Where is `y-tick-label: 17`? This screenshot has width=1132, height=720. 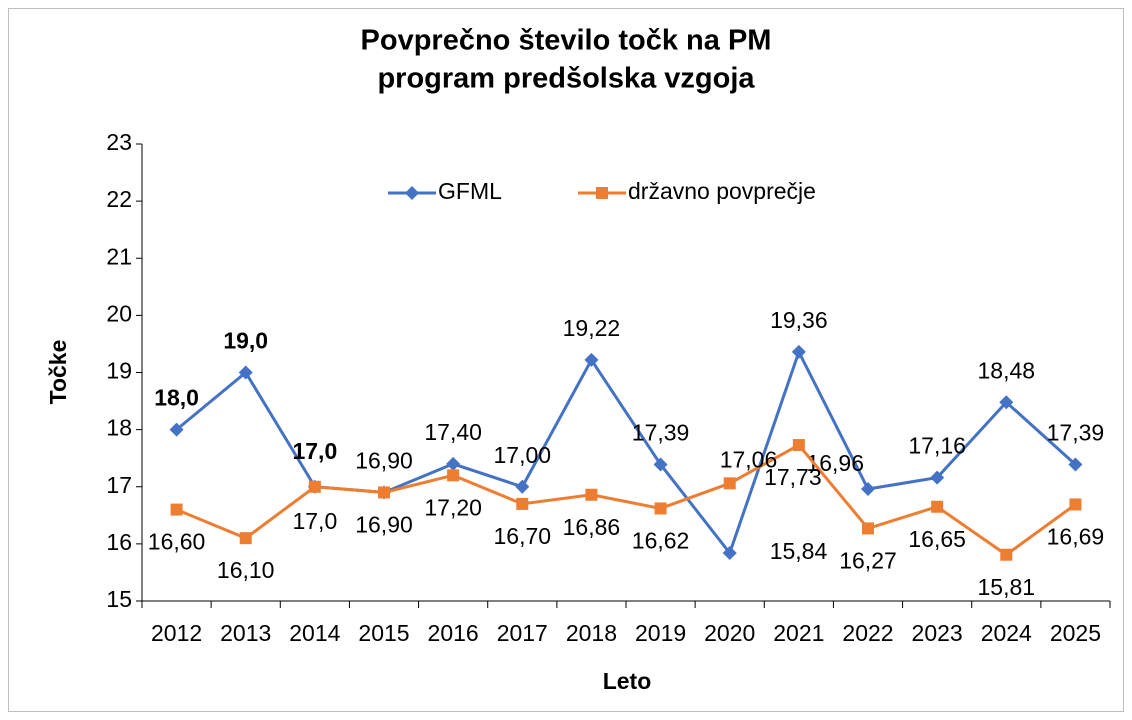 y-tick-label: 17 is located at coordinates (119, 485).